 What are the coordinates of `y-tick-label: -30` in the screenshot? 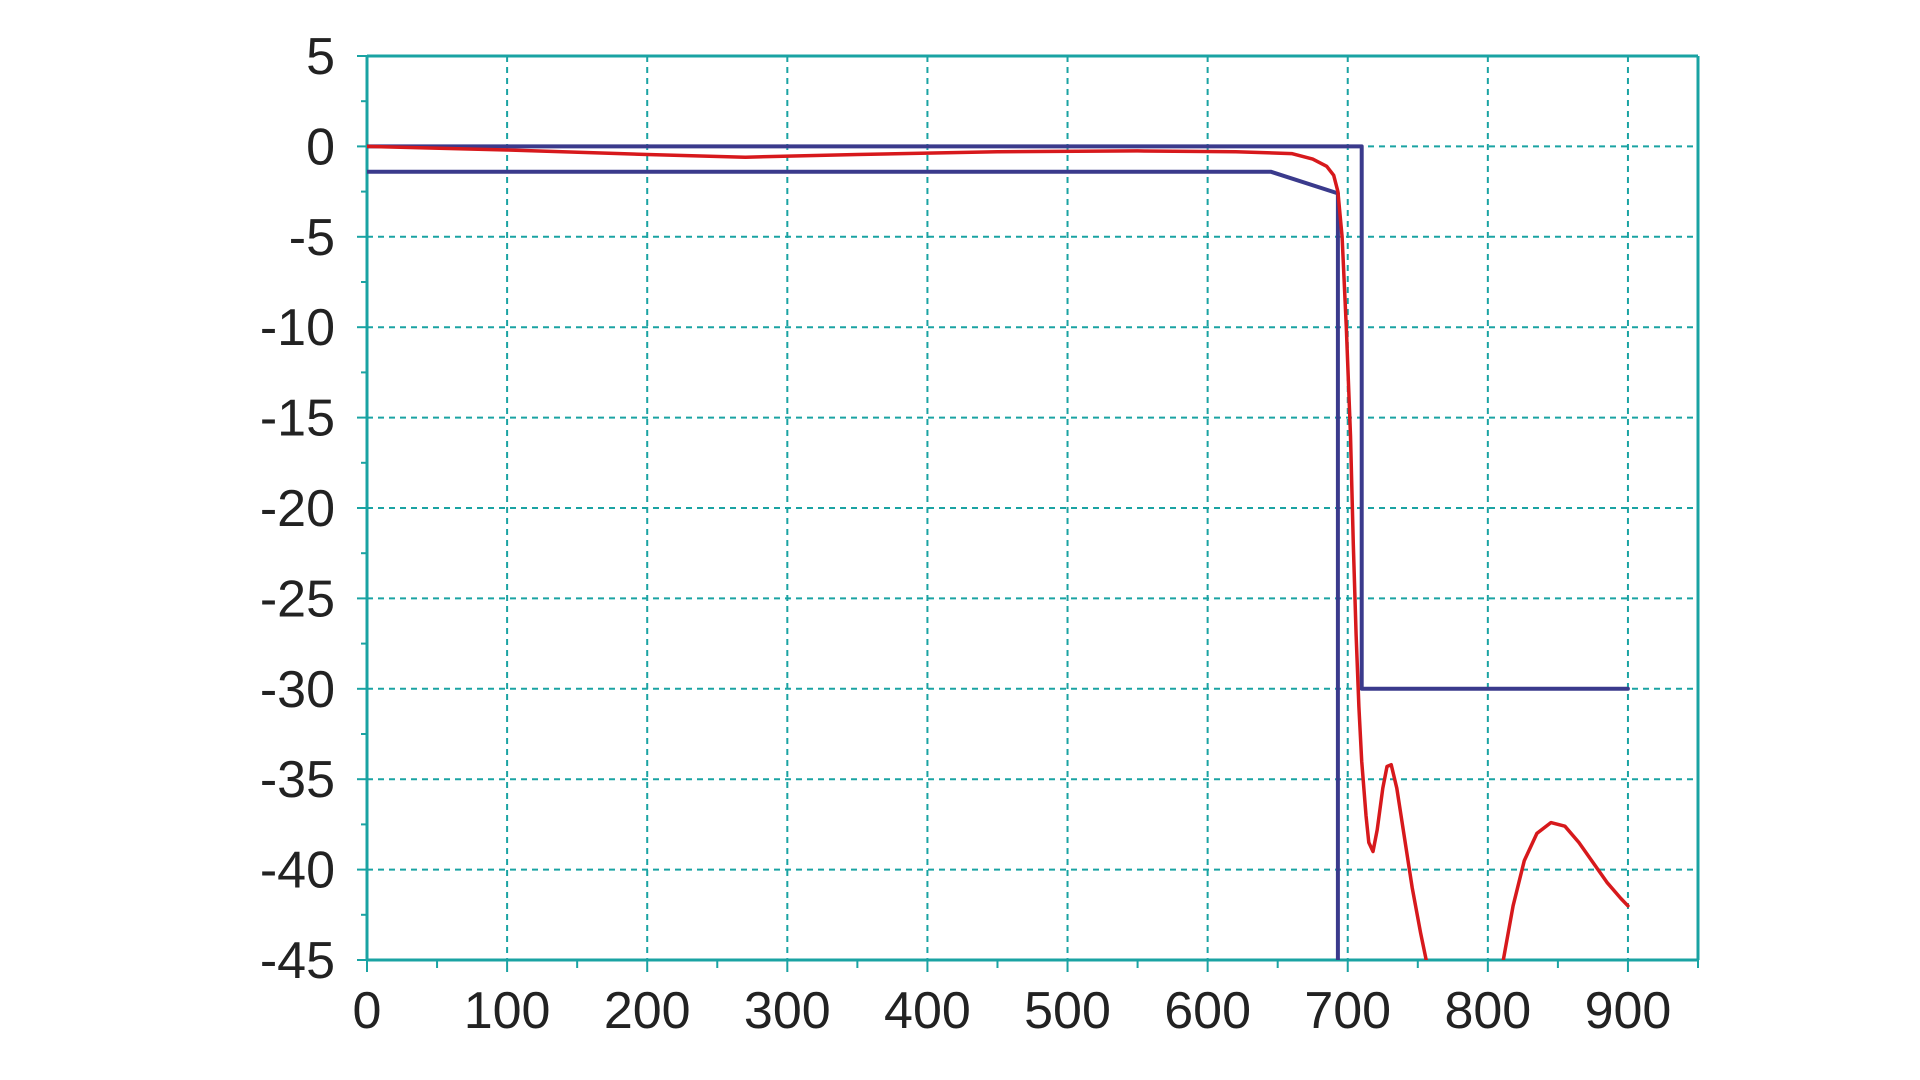 It's located at (297, 690).